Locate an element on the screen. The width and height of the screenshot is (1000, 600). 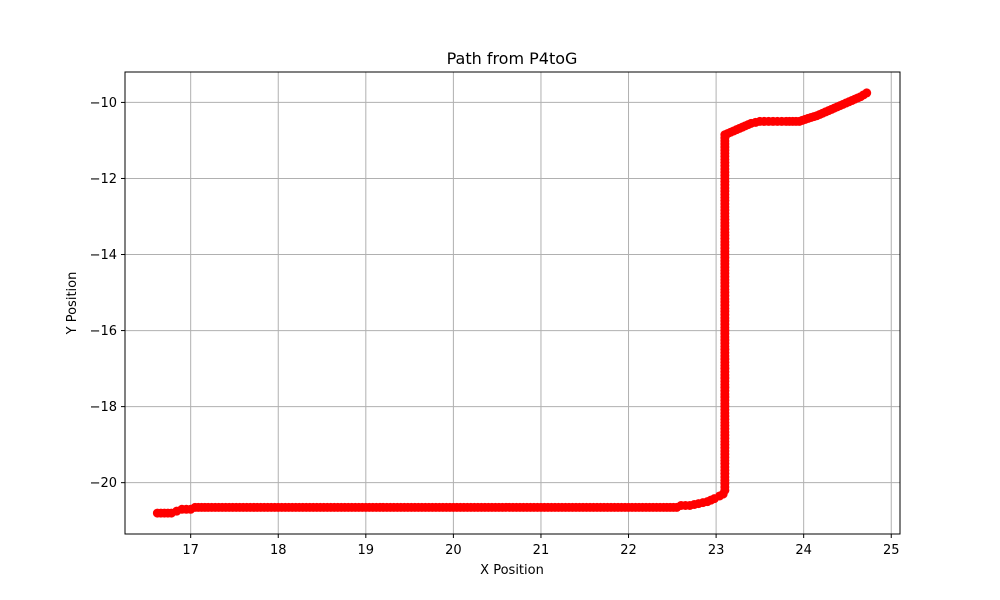
x-axis-ticks: 17 18 19 20 21 22 23 24 25 is located at coordinates (541, 546).